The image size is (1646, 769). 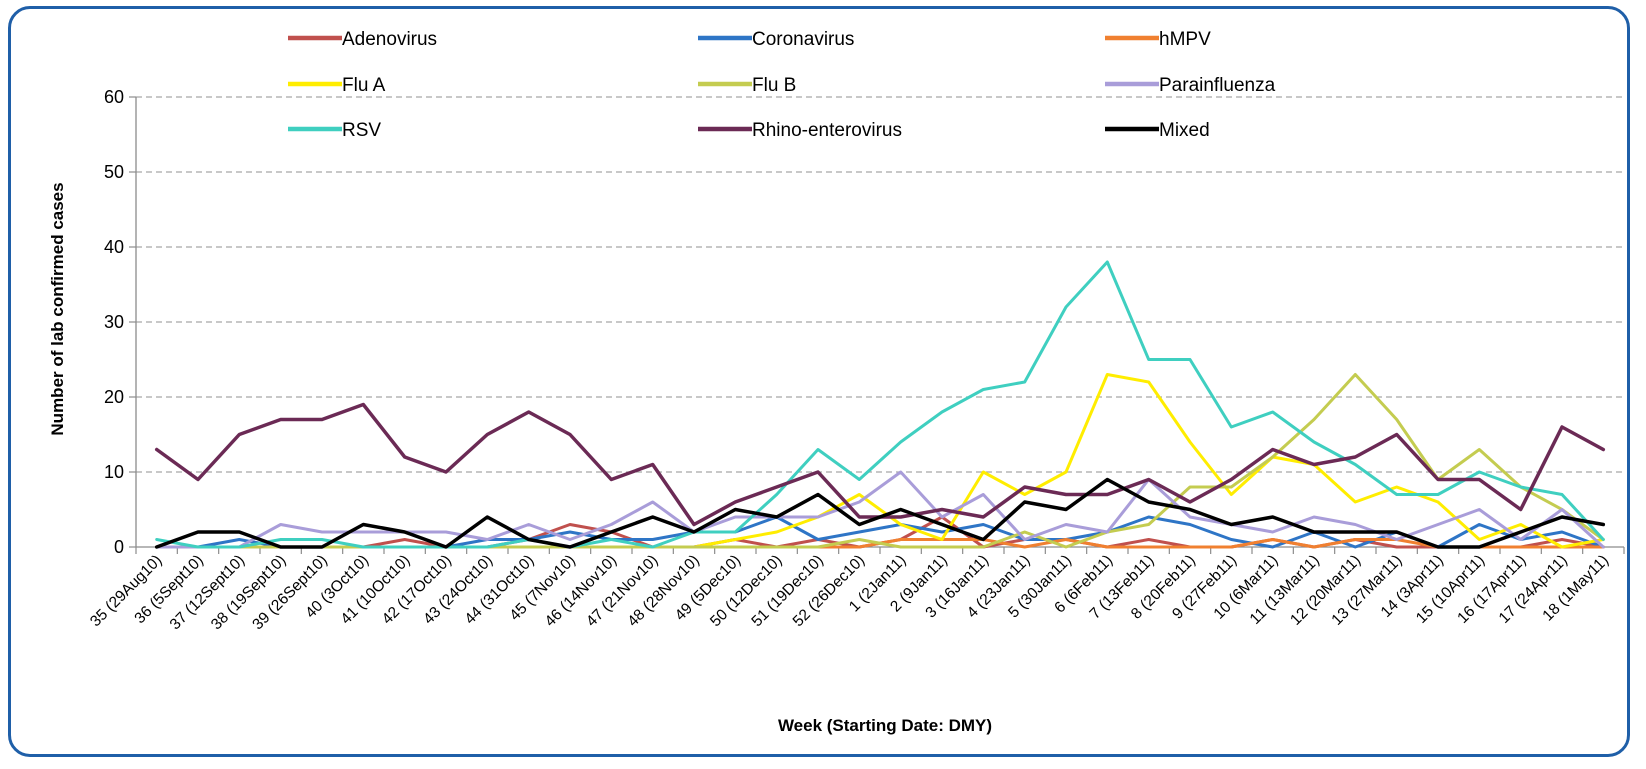 I want to click on series-line-mixed, so click(x=880, y=513).